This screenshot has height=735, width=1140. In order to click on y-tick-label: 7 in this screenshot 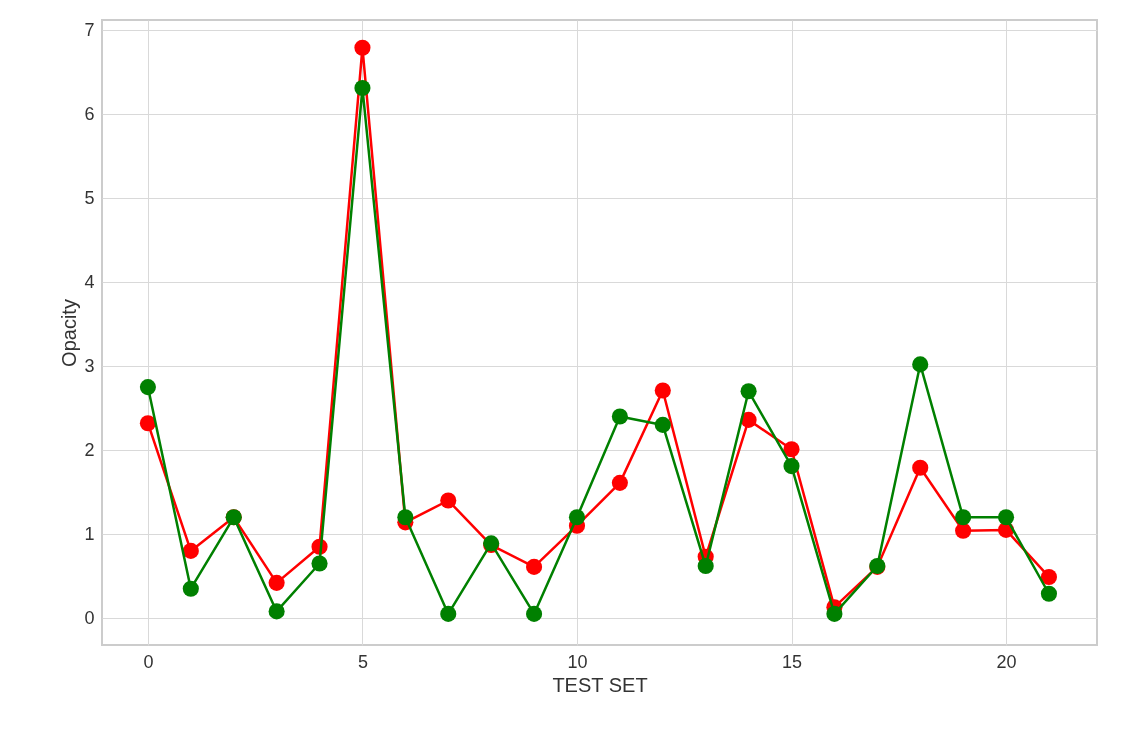, I will do `click(89, 29)`.